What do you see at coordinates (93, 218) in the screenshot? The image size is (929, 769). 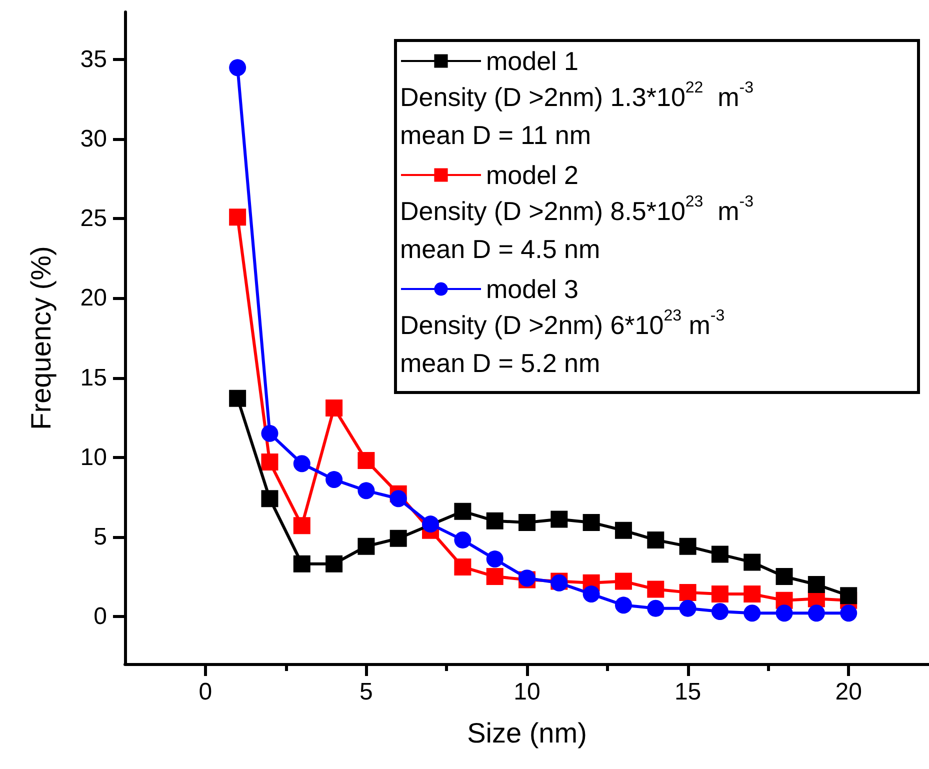 I see `y-tick-label: 25` at bounding box center [93, 218].